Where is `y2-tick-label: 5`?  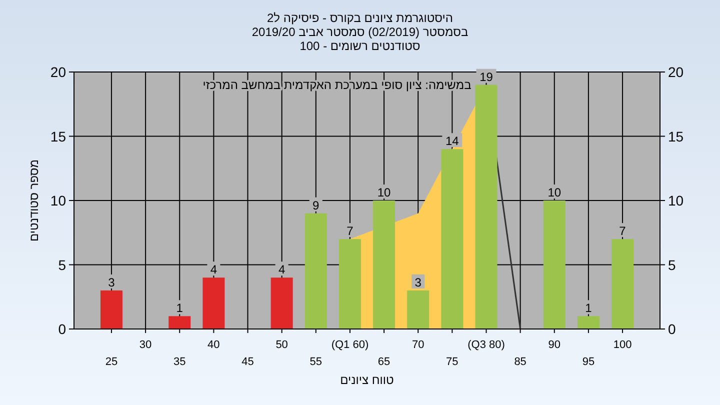
y2-tick-label: 5 is located at coordinates (672, 264).